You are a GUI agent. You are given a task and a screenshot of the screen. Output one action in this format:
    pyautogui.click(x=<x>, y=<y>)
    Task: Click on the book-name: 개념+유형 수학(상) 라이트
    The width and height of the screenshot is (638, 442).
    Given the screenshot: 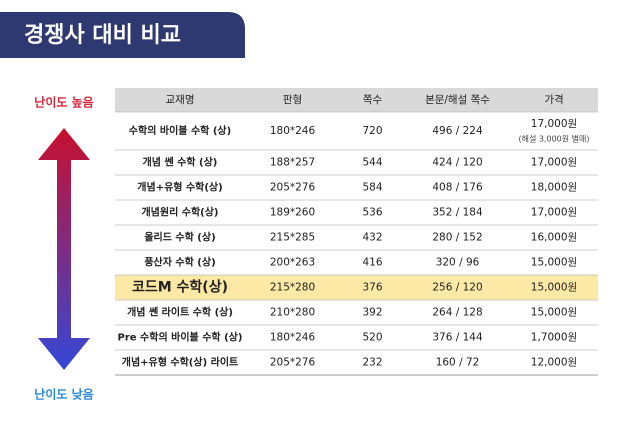 What is the action you would take?
    pyautogui.click(x=180, y=362)
    